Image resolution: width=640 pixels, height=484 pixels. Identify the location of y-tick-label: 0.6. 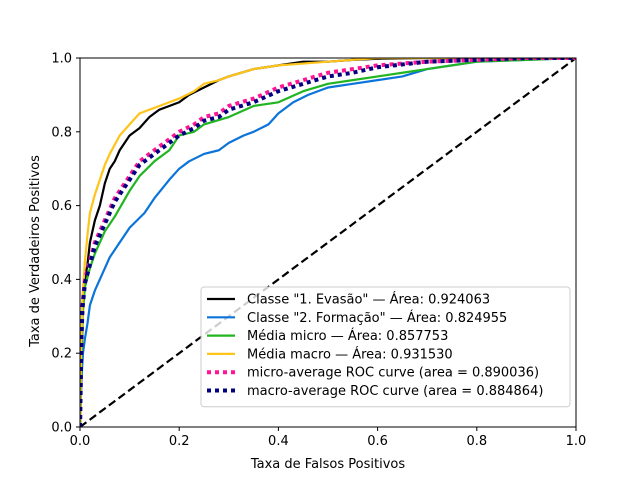
(61, 206).